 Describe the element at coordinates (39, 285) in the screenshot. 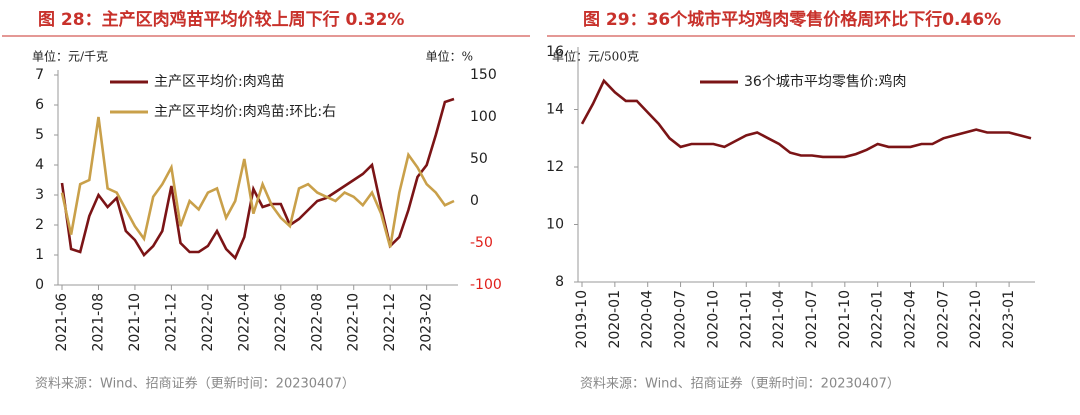

I see `y-tick-label: 0` at that location.